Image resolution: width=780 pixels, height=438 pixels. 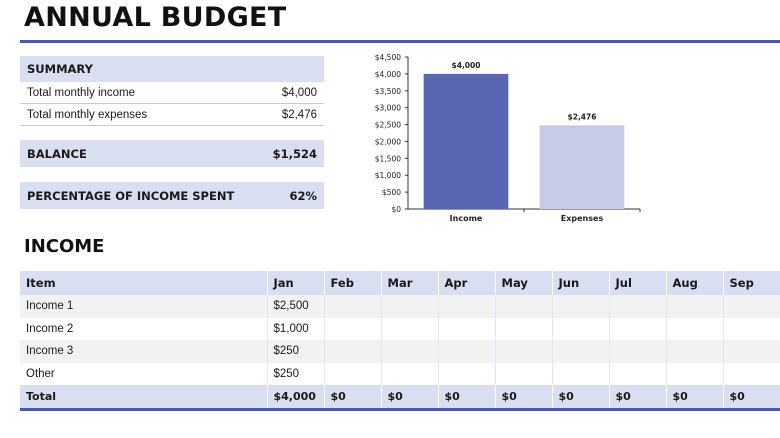 I want to click on y-tick-label: $3,000, so click(x=388, y=108).